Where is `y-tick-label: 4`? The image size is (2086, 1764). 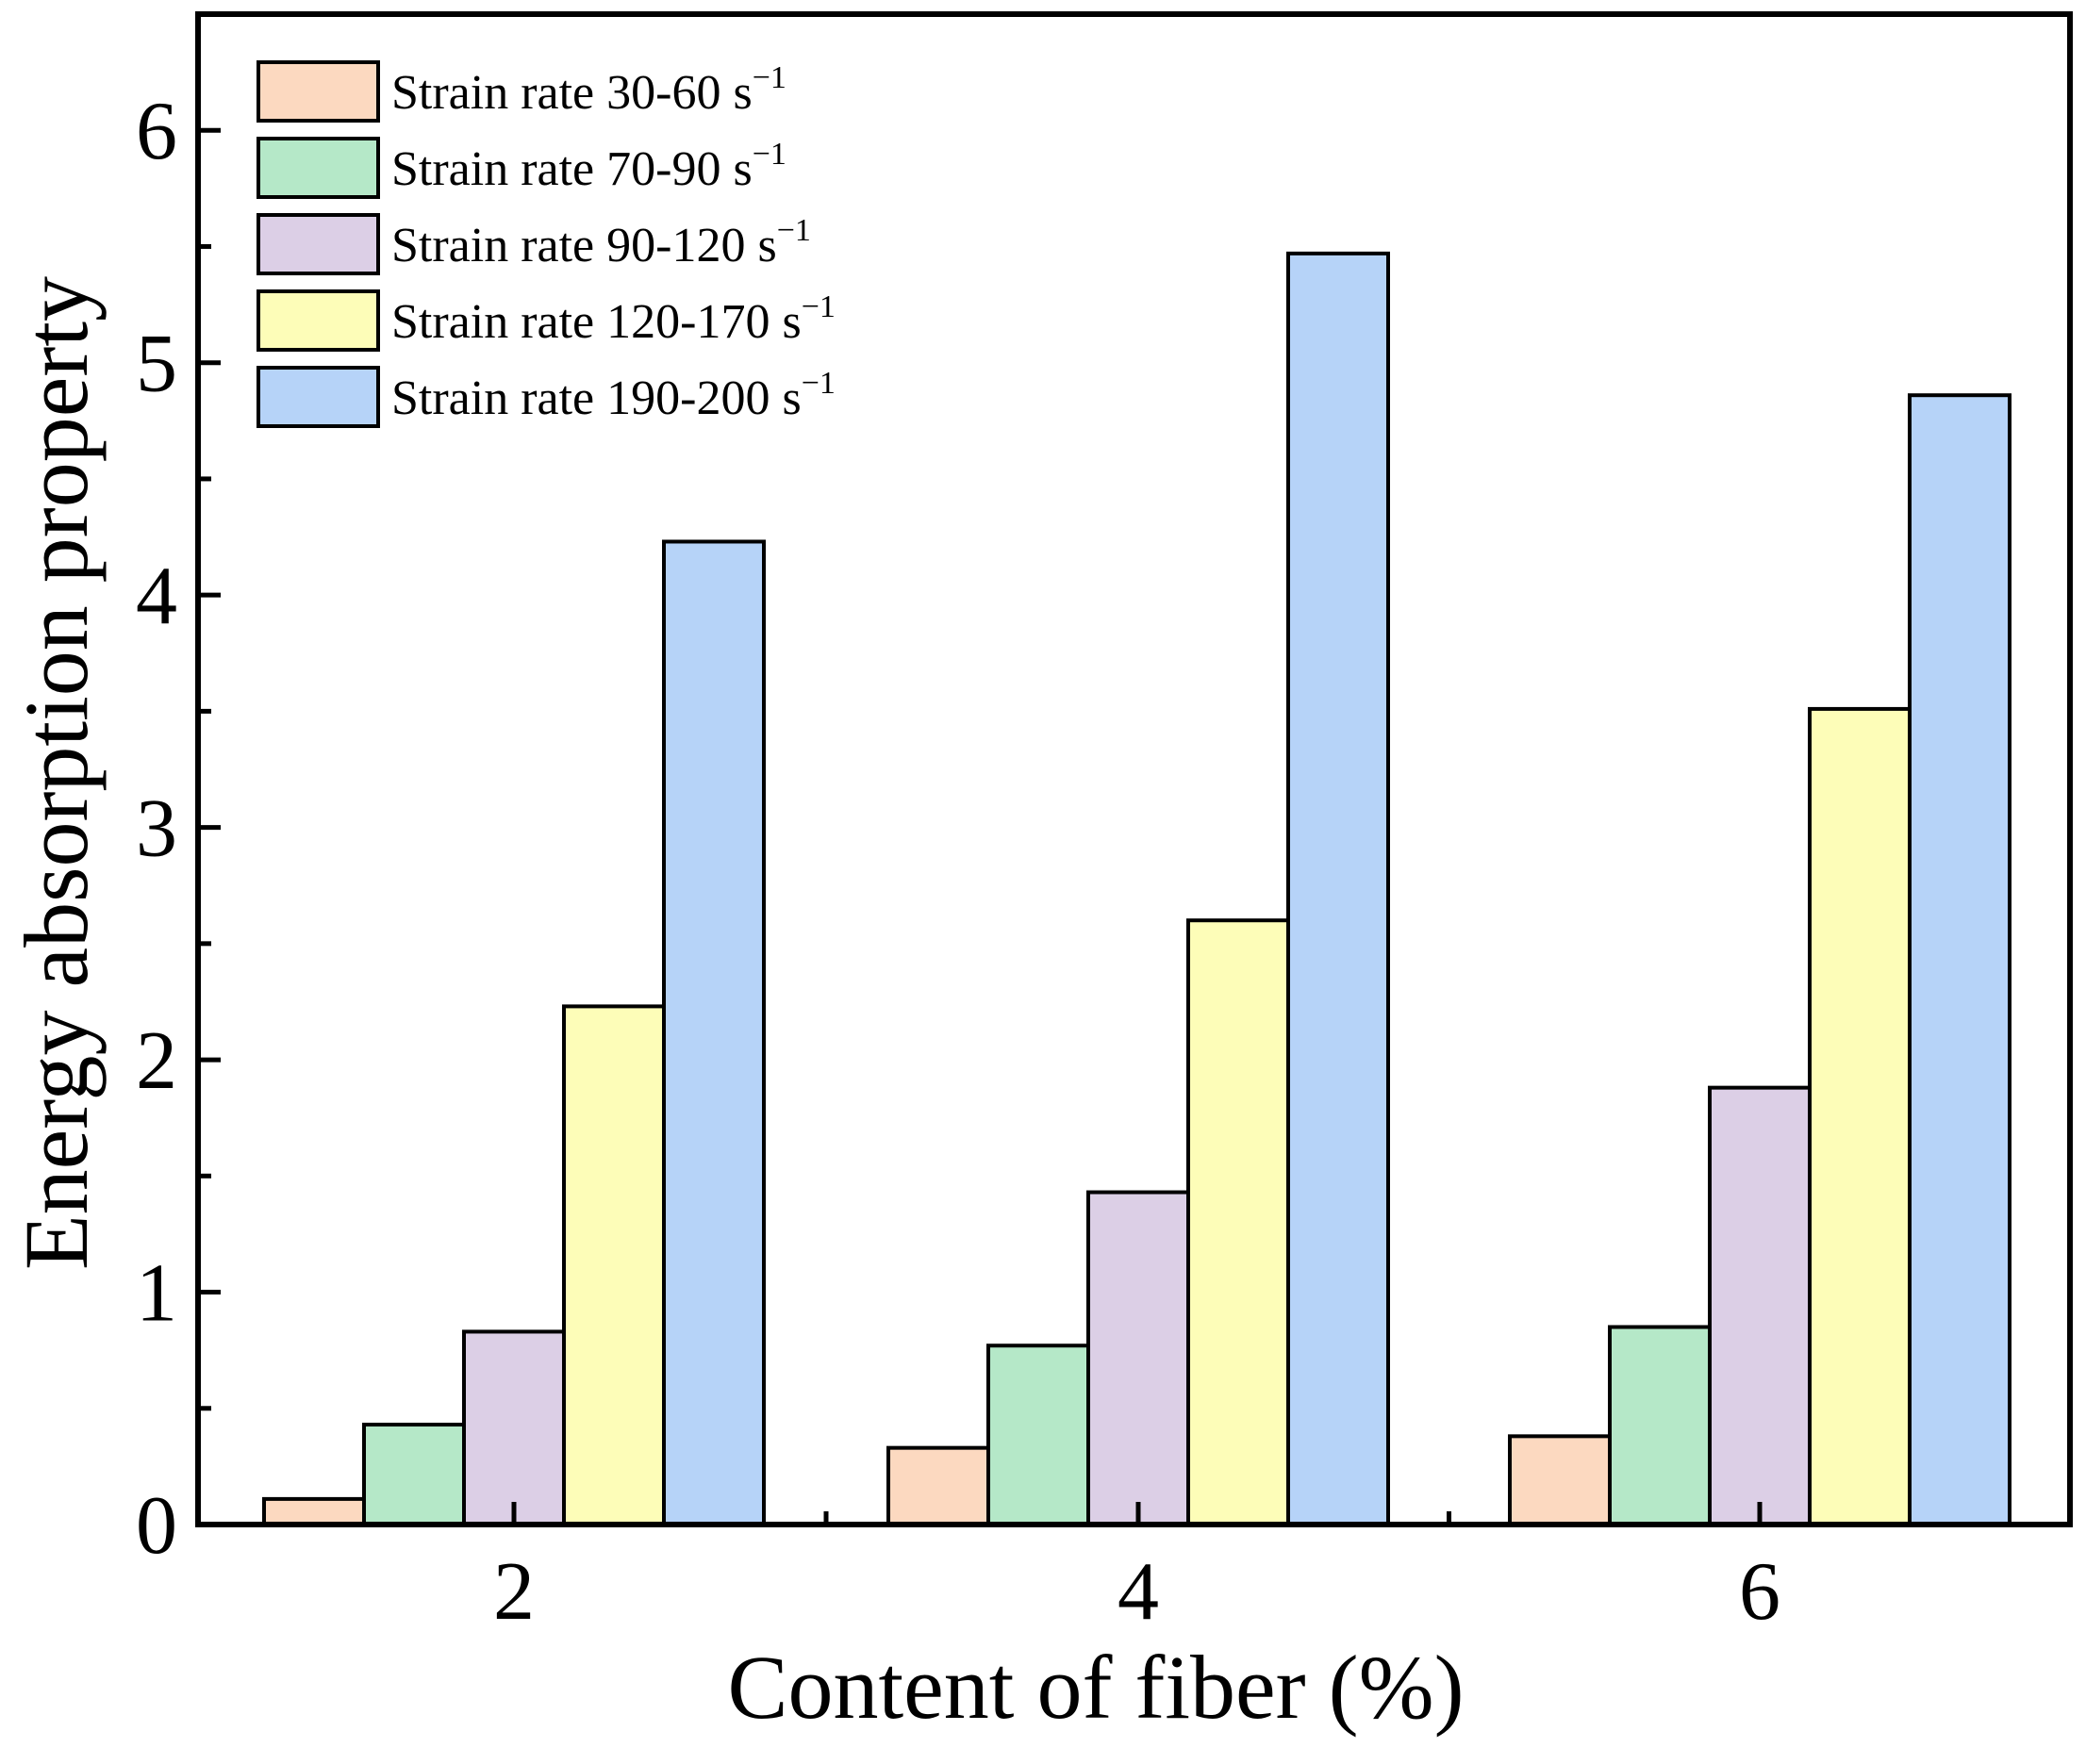
y-tick-label: 4 is located at coordinates (156, 596).